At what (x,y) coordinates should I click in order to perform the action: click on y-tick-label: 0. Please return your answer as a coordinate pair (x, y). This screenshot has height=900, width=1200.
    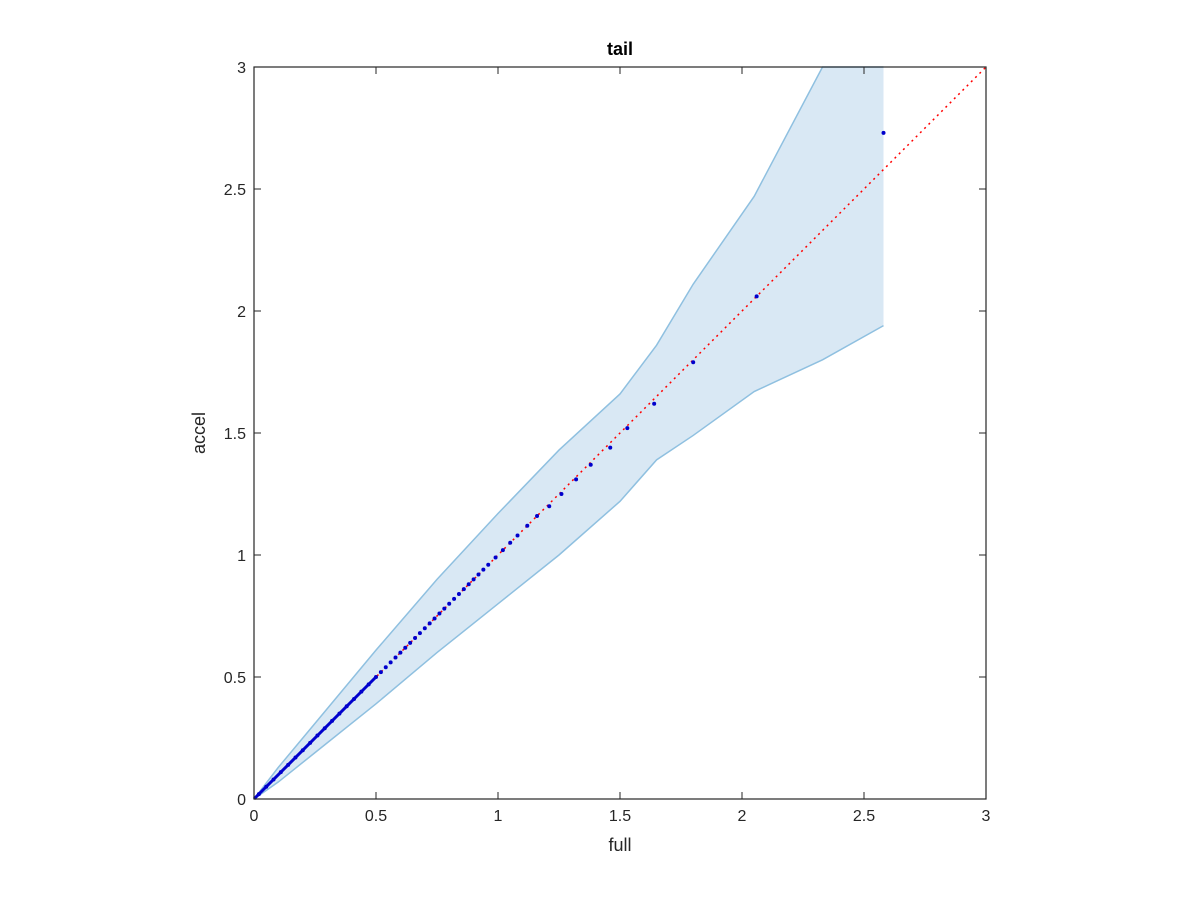
    Looking at the image, I should click on (241, 800).